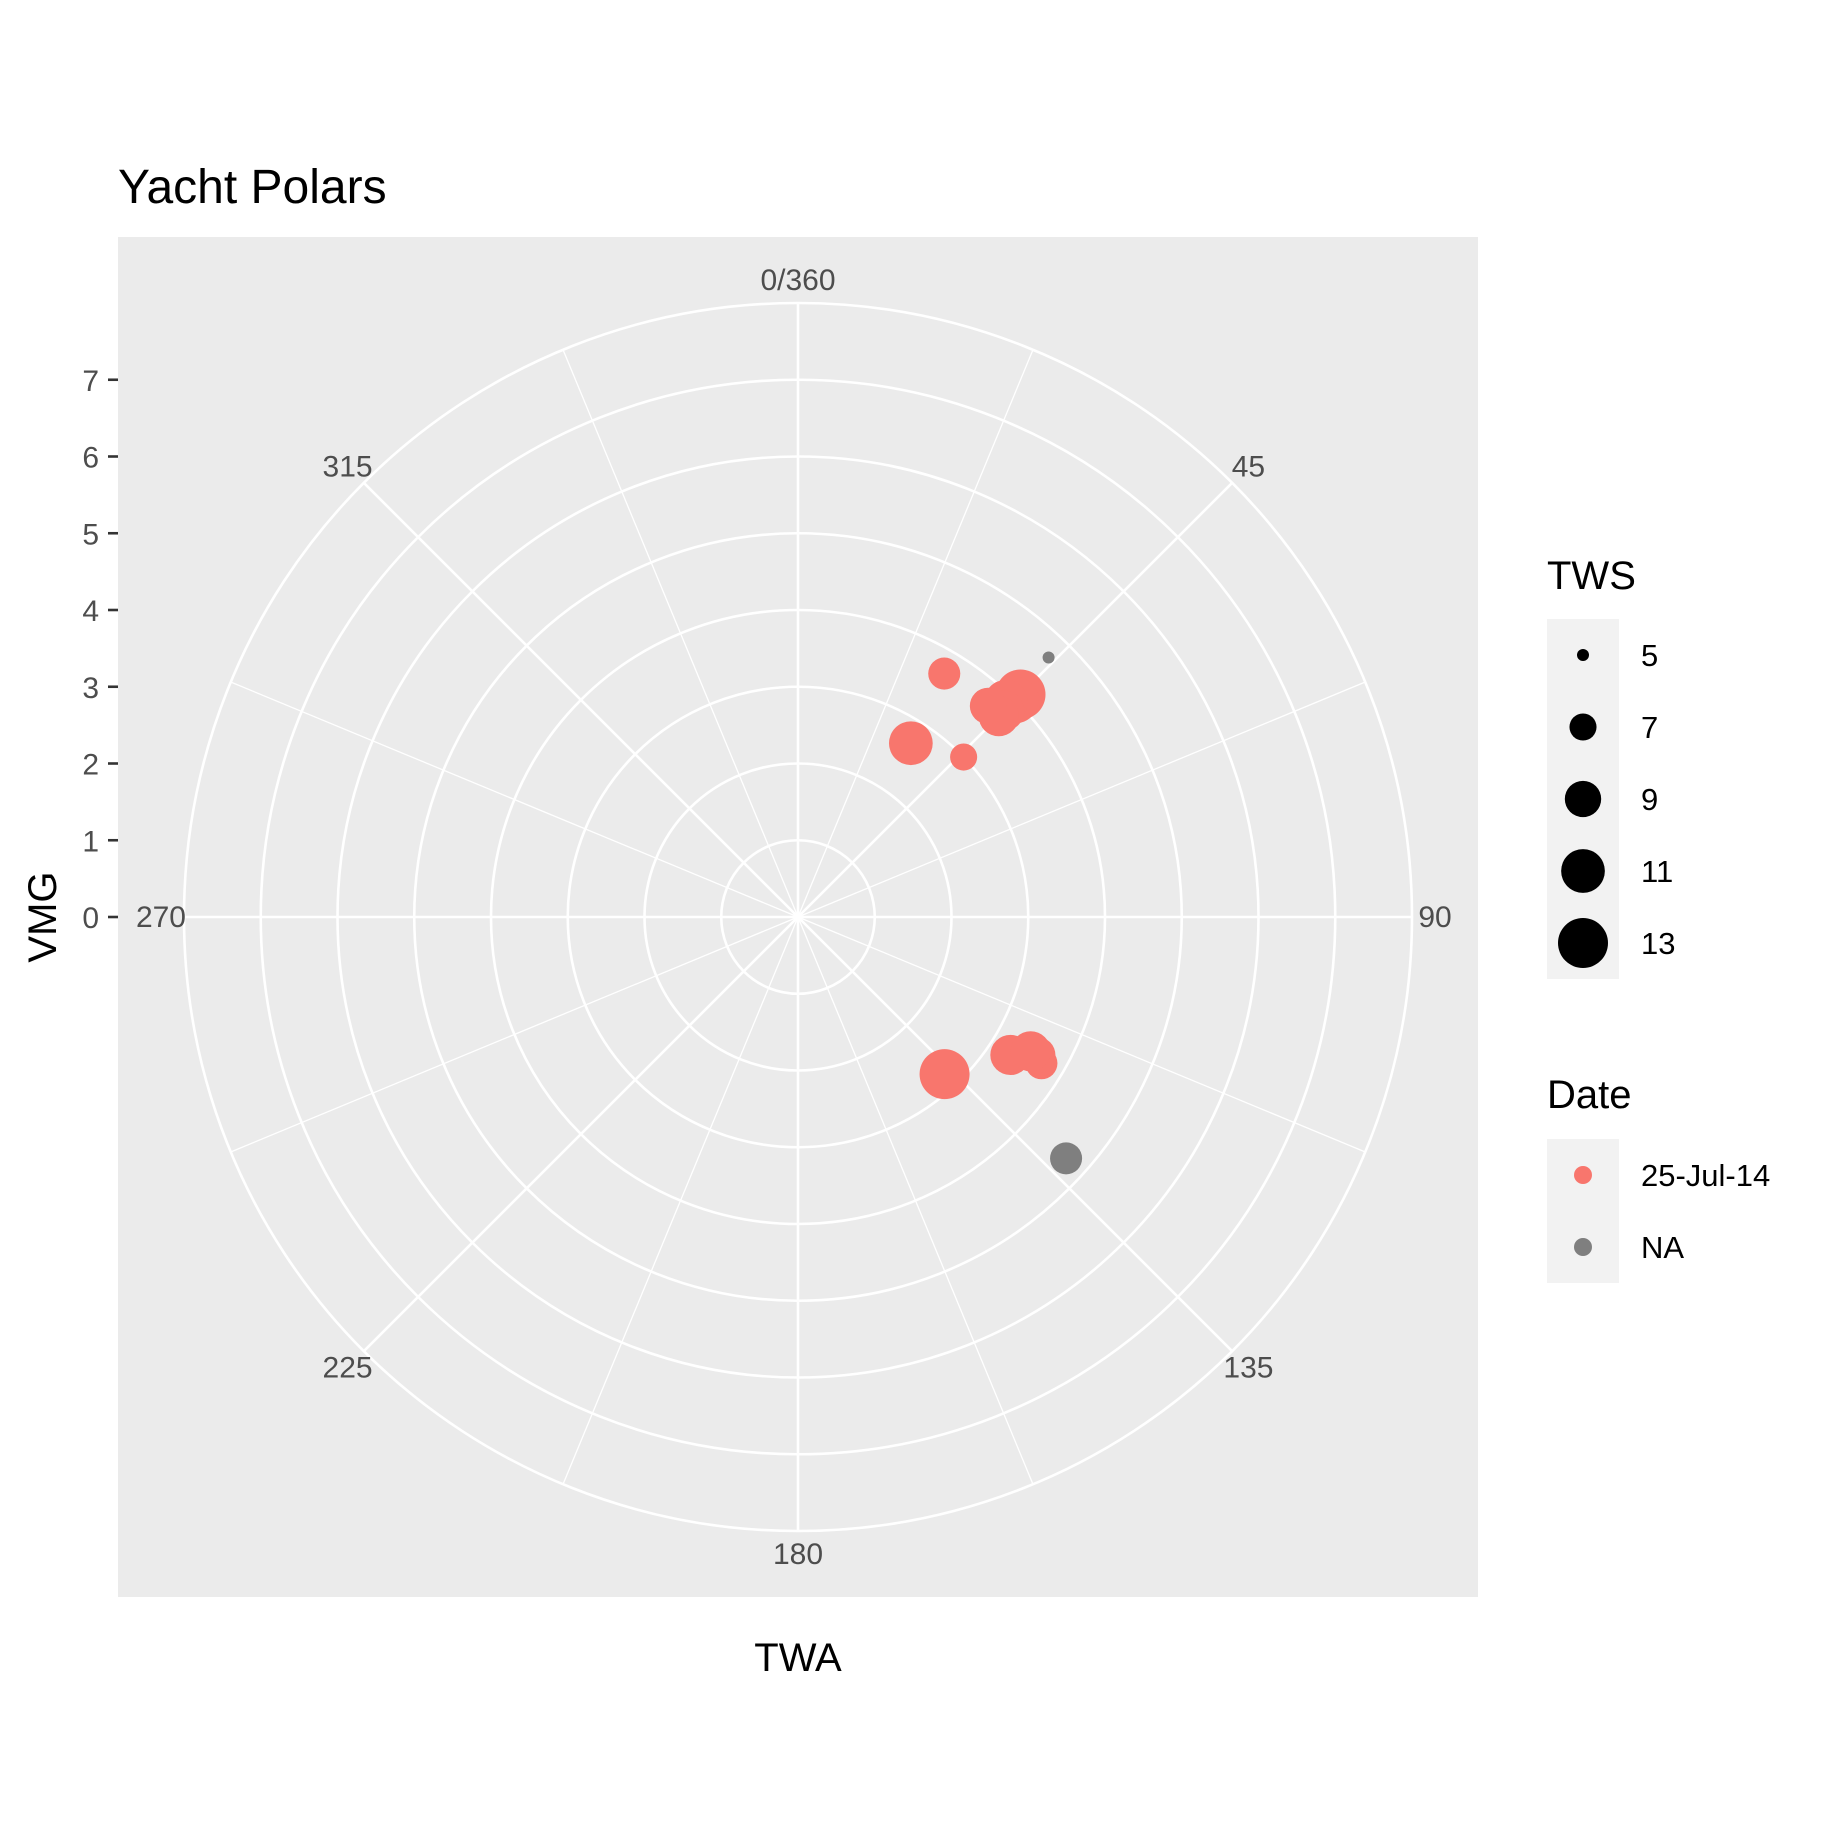  Describe the element at coordinates (1583, 1211) in the screenshot. I see `date-legend-keys-background` at that location.